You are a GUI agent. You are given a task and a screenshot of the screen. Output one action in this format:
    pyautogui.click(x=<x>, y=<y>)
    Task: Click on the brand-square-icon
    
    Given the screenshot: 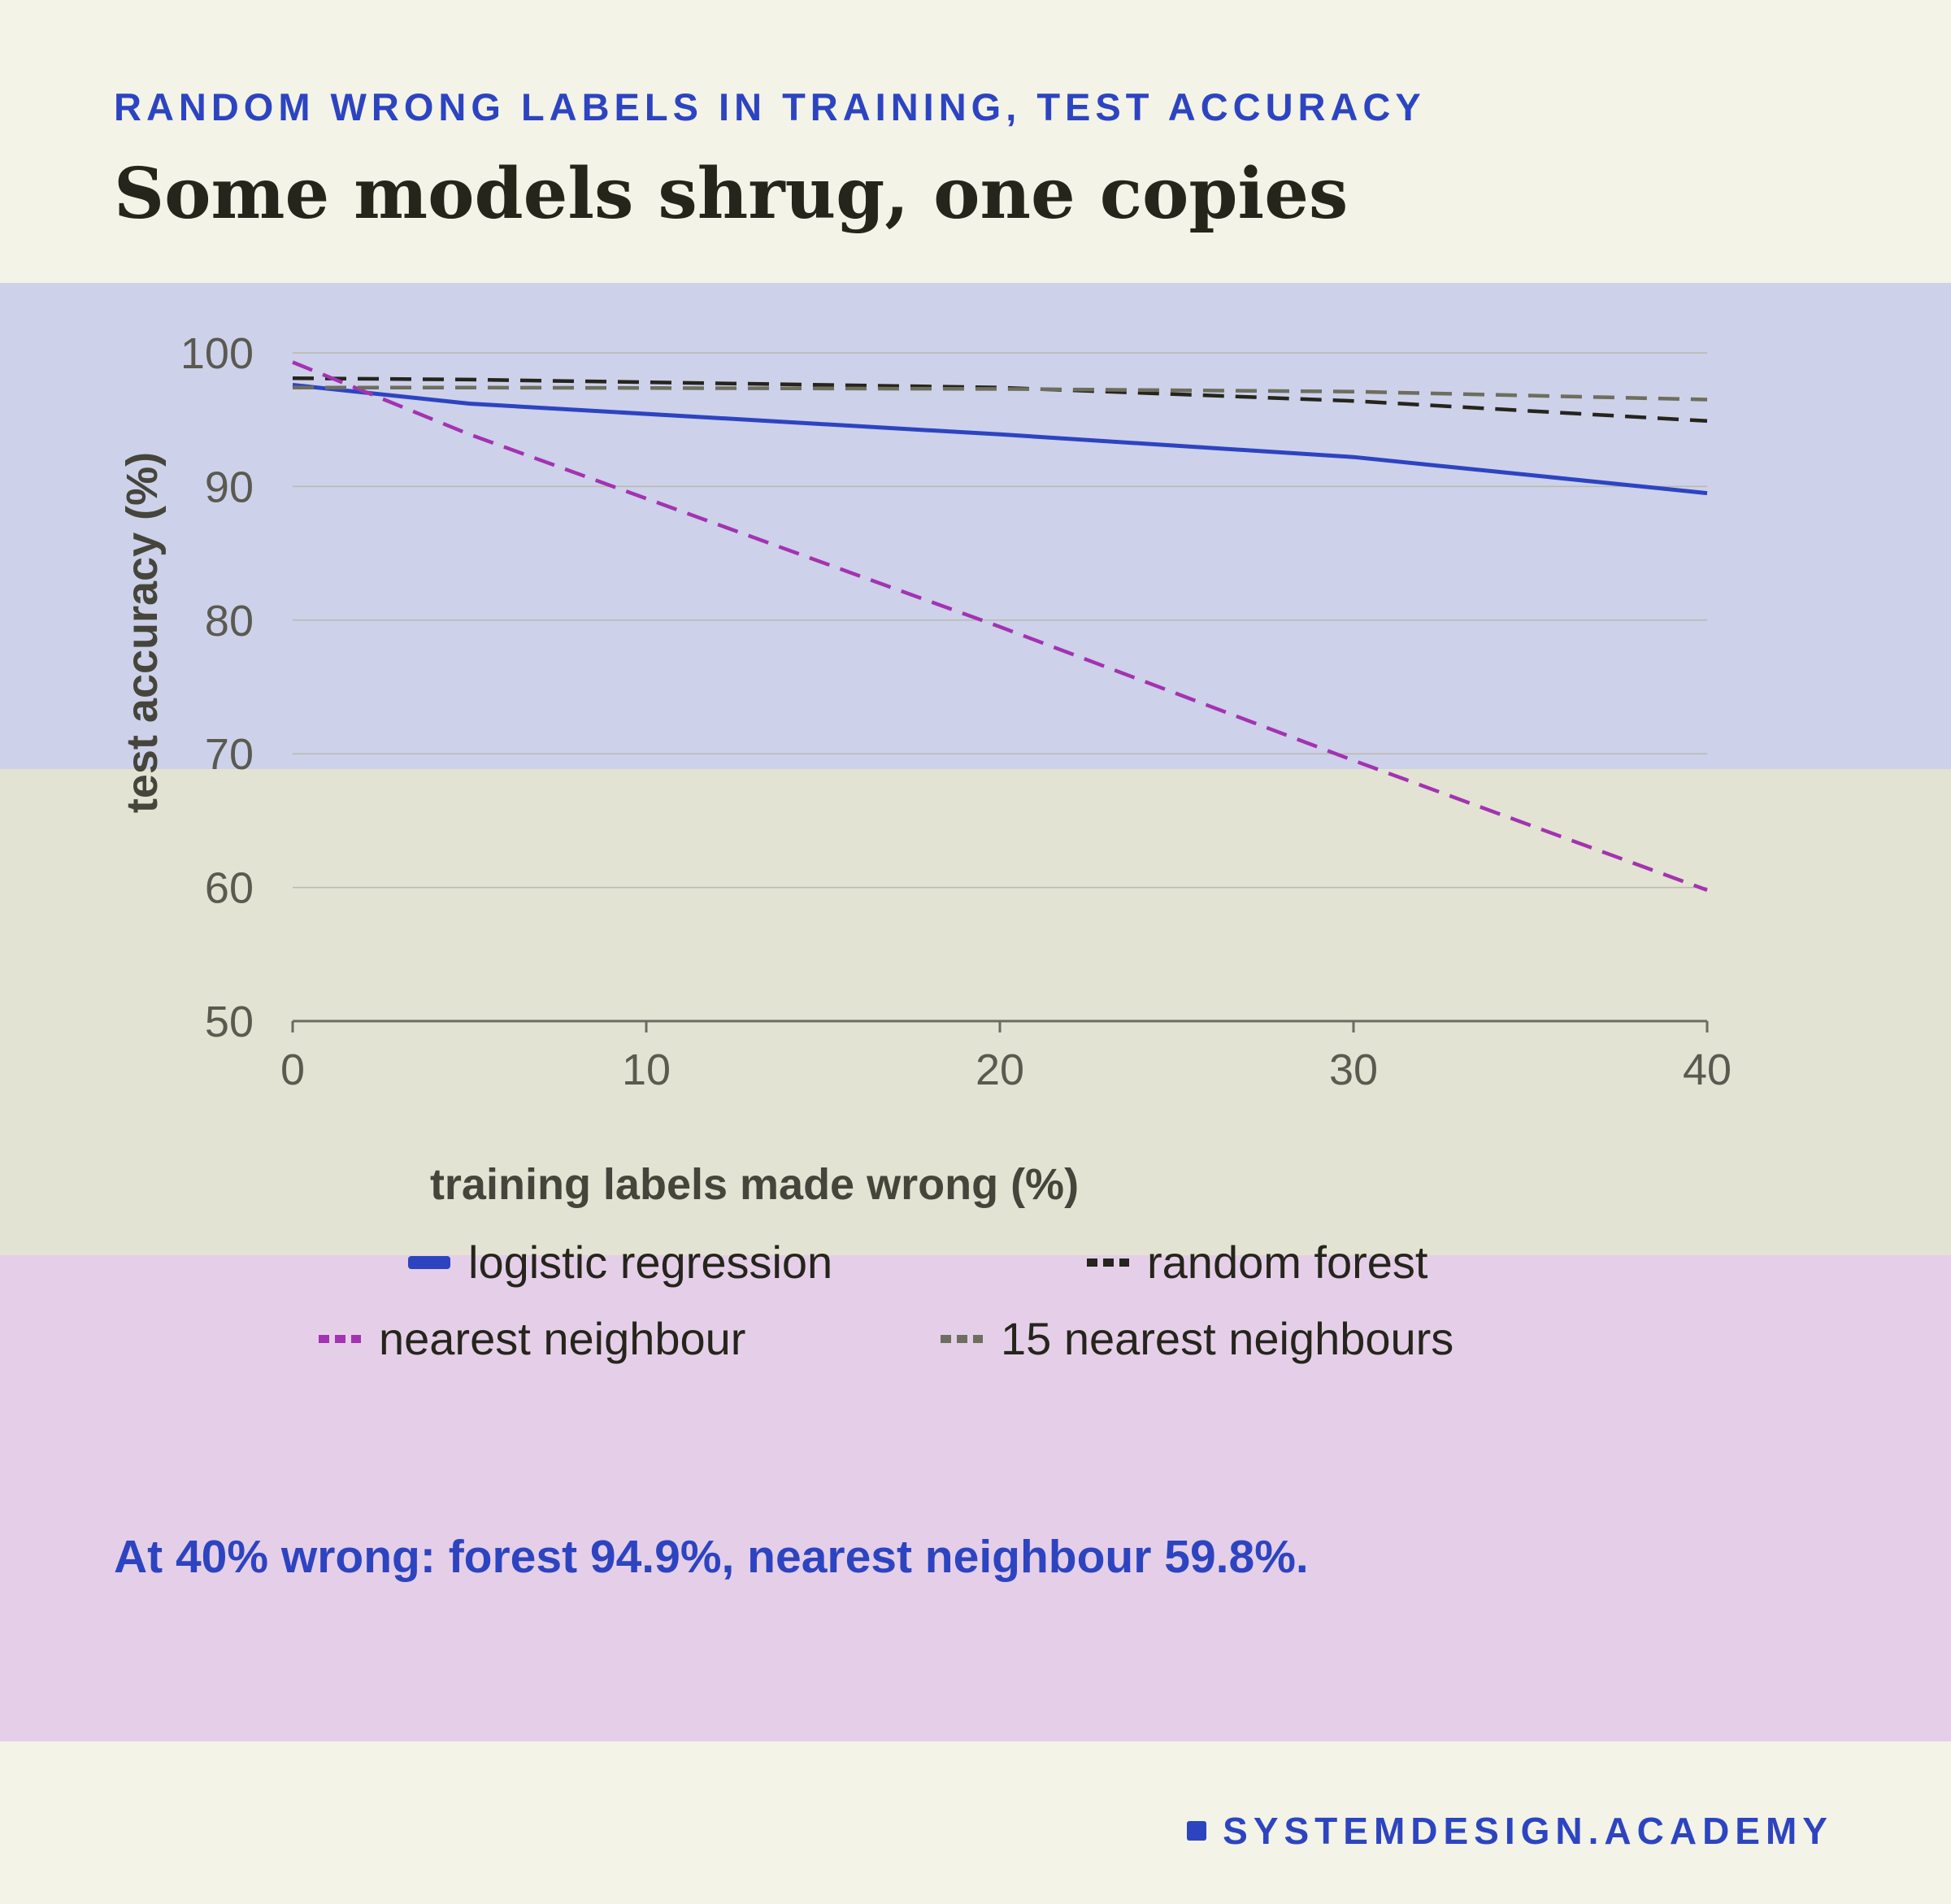 What is the action you would take?
    pyautogui.click(x=1197, y=1831)
    